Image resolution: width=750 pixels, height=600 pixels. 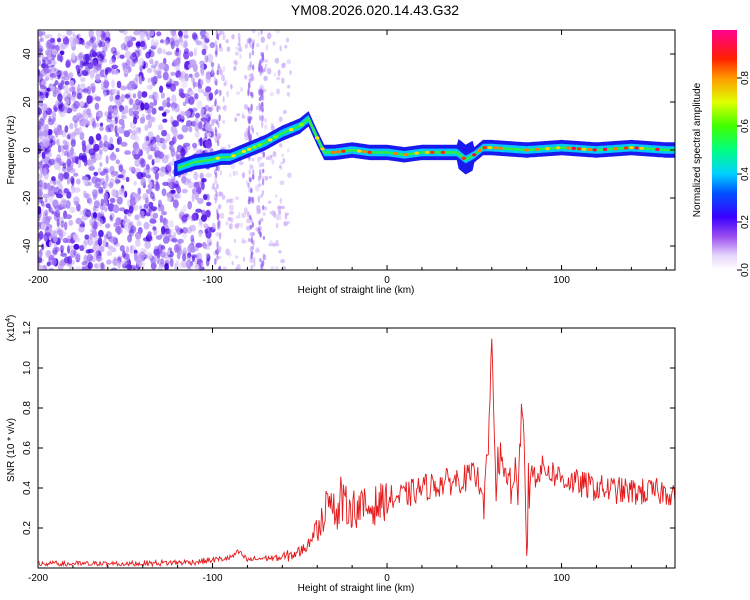 What do you see at coordinates (11, 450) in the screenshot?
I see `snr-y-label: SNR (10 * v/v)` at bounding box center [11, 450].